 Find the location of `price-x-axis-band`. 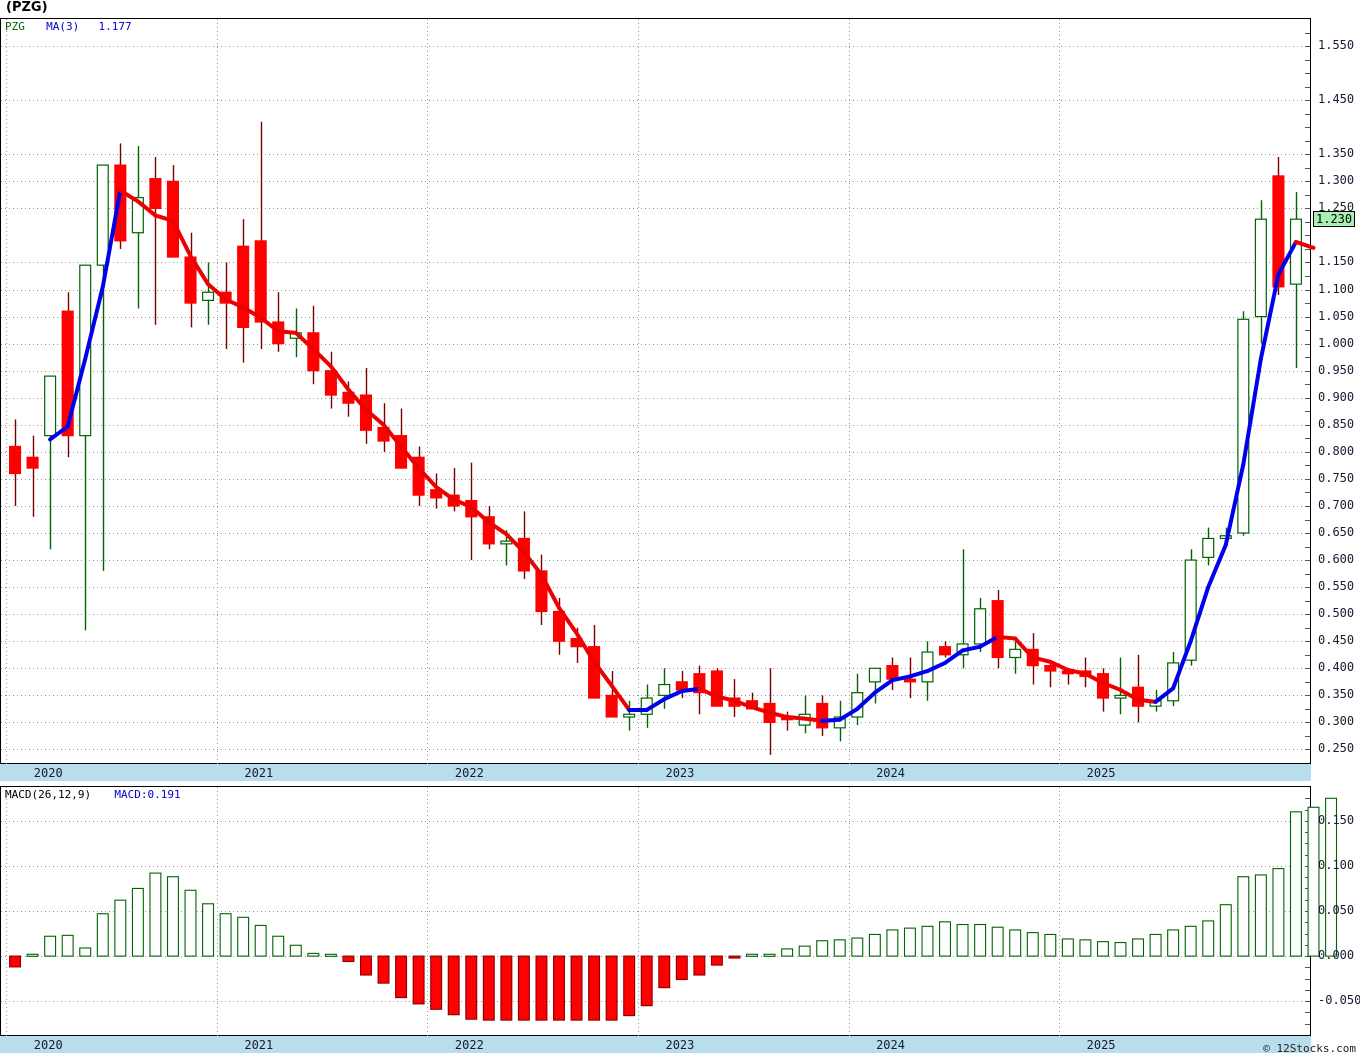

price-x-axis-band is located at coordinates (655, 772).